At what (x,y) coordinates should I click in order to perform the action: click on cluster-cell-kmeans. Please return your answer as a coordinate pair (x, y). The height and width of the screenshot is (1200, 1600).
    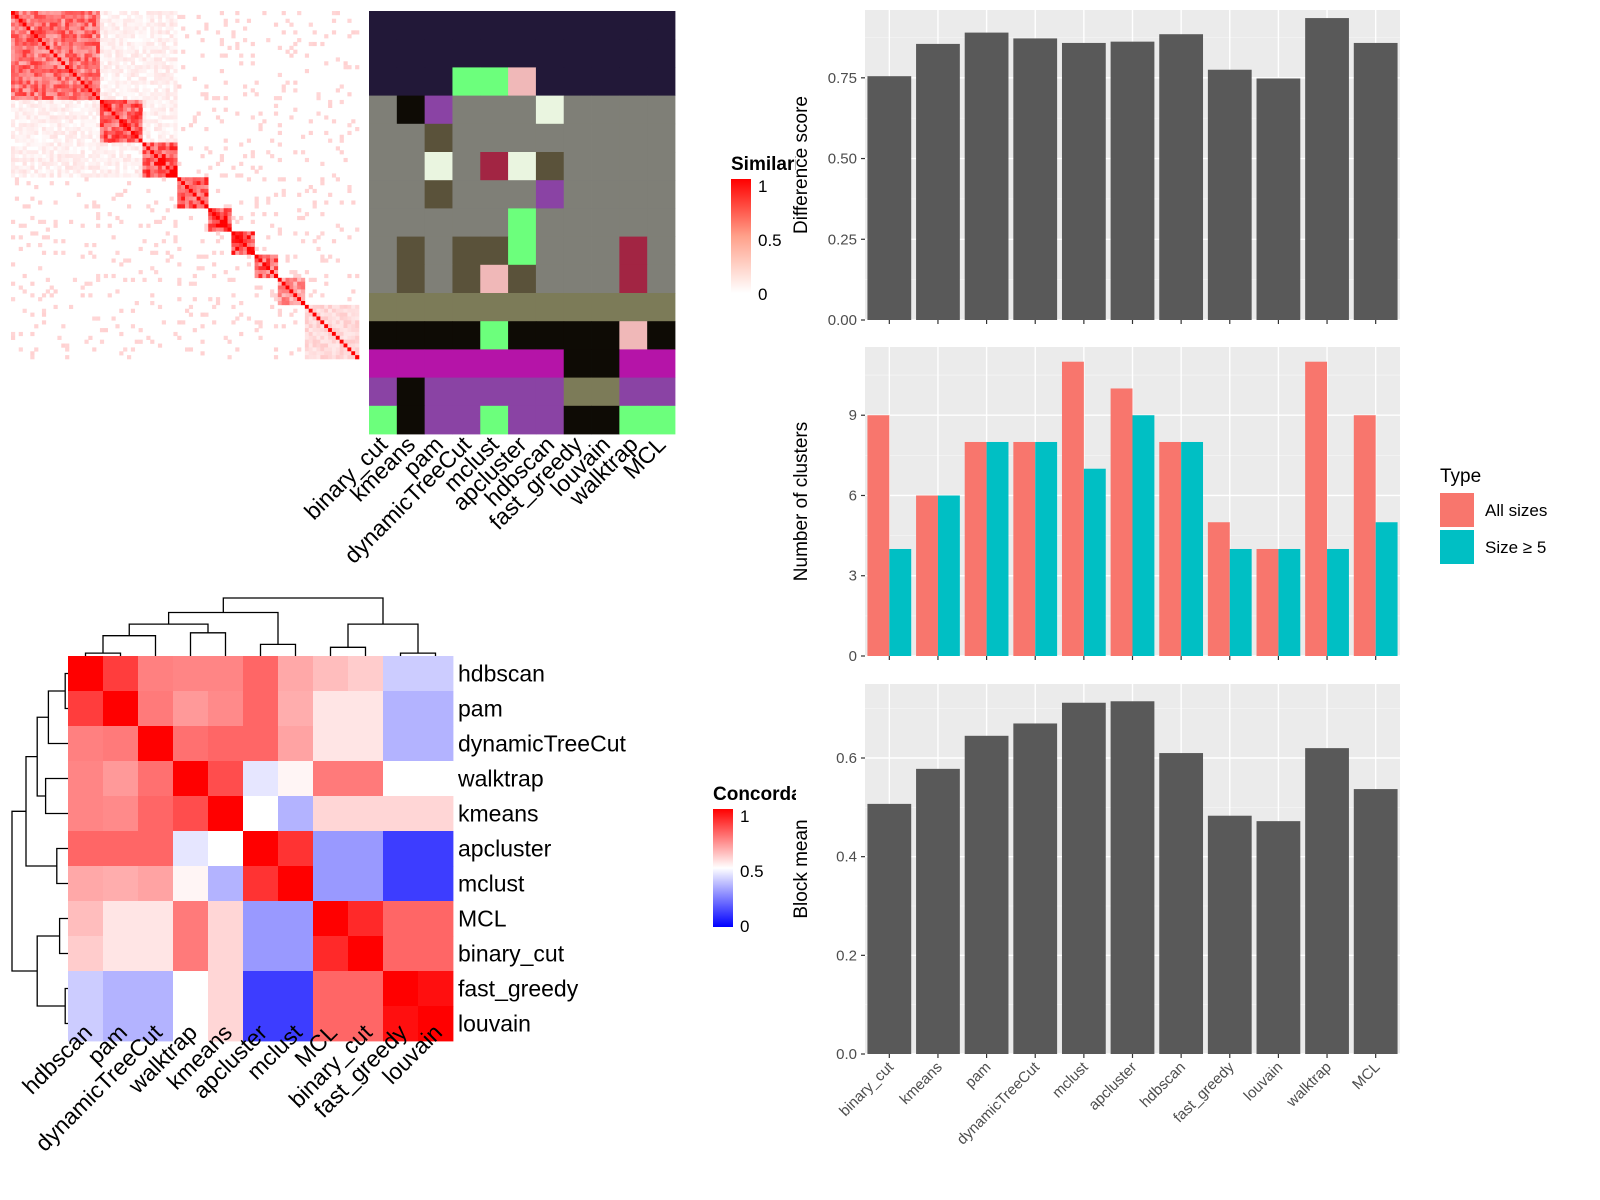
    Looking at the image, I should click on (411, 53).